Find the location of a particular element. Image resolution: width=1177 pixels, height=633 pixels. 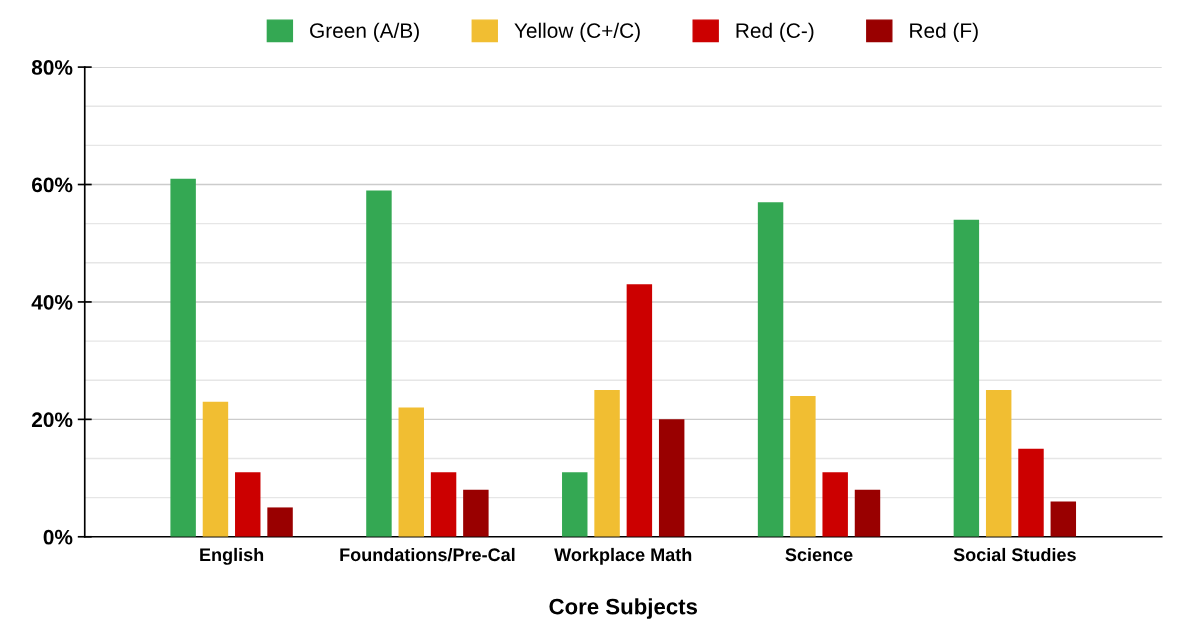

legend-label: Red (F) is located at coordinates (944, 32).